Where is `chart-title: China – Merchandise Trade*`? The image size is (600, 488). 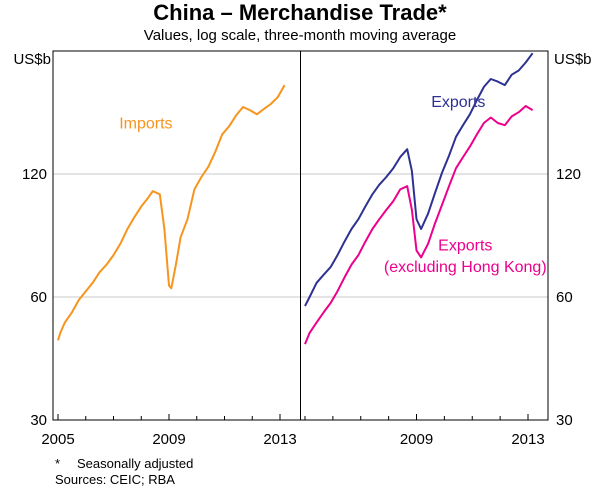 chart-title: China – Merchandise Trade* is located at coordinates (300, 12).